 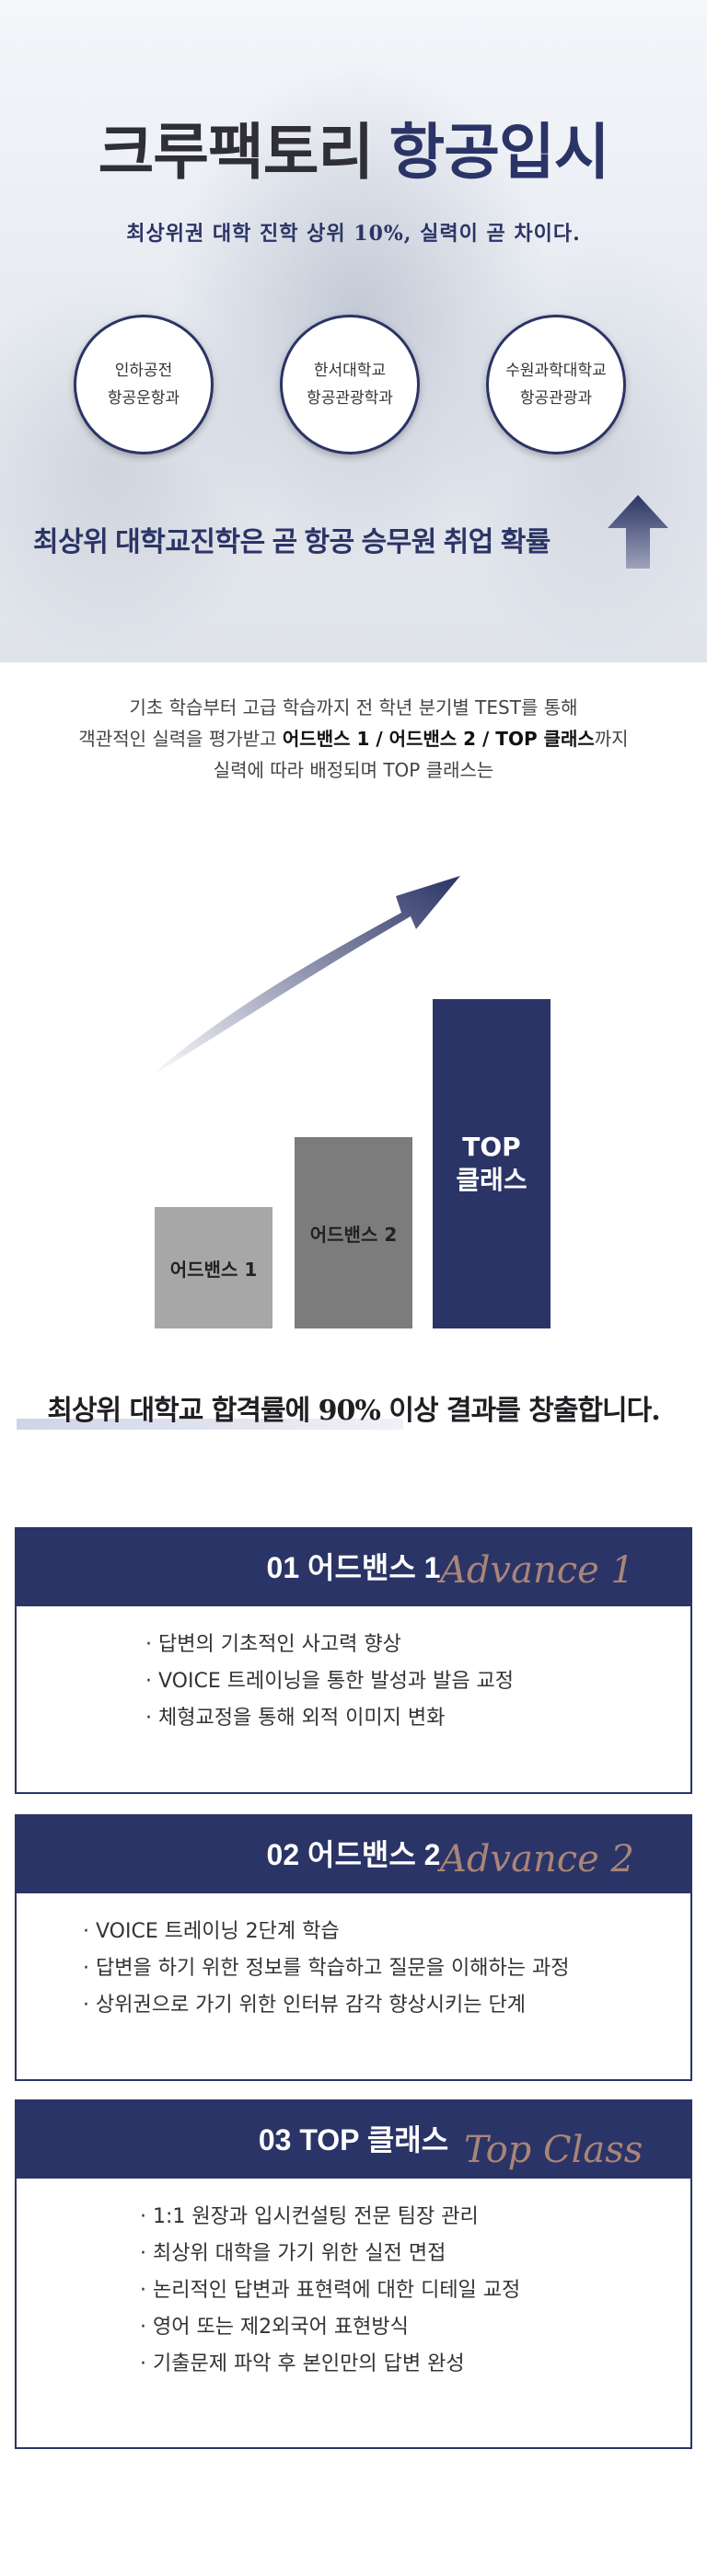 I want to click on university-circle-suwon: 수원과학대학교 항공관광과, so click(x=556, y=384).